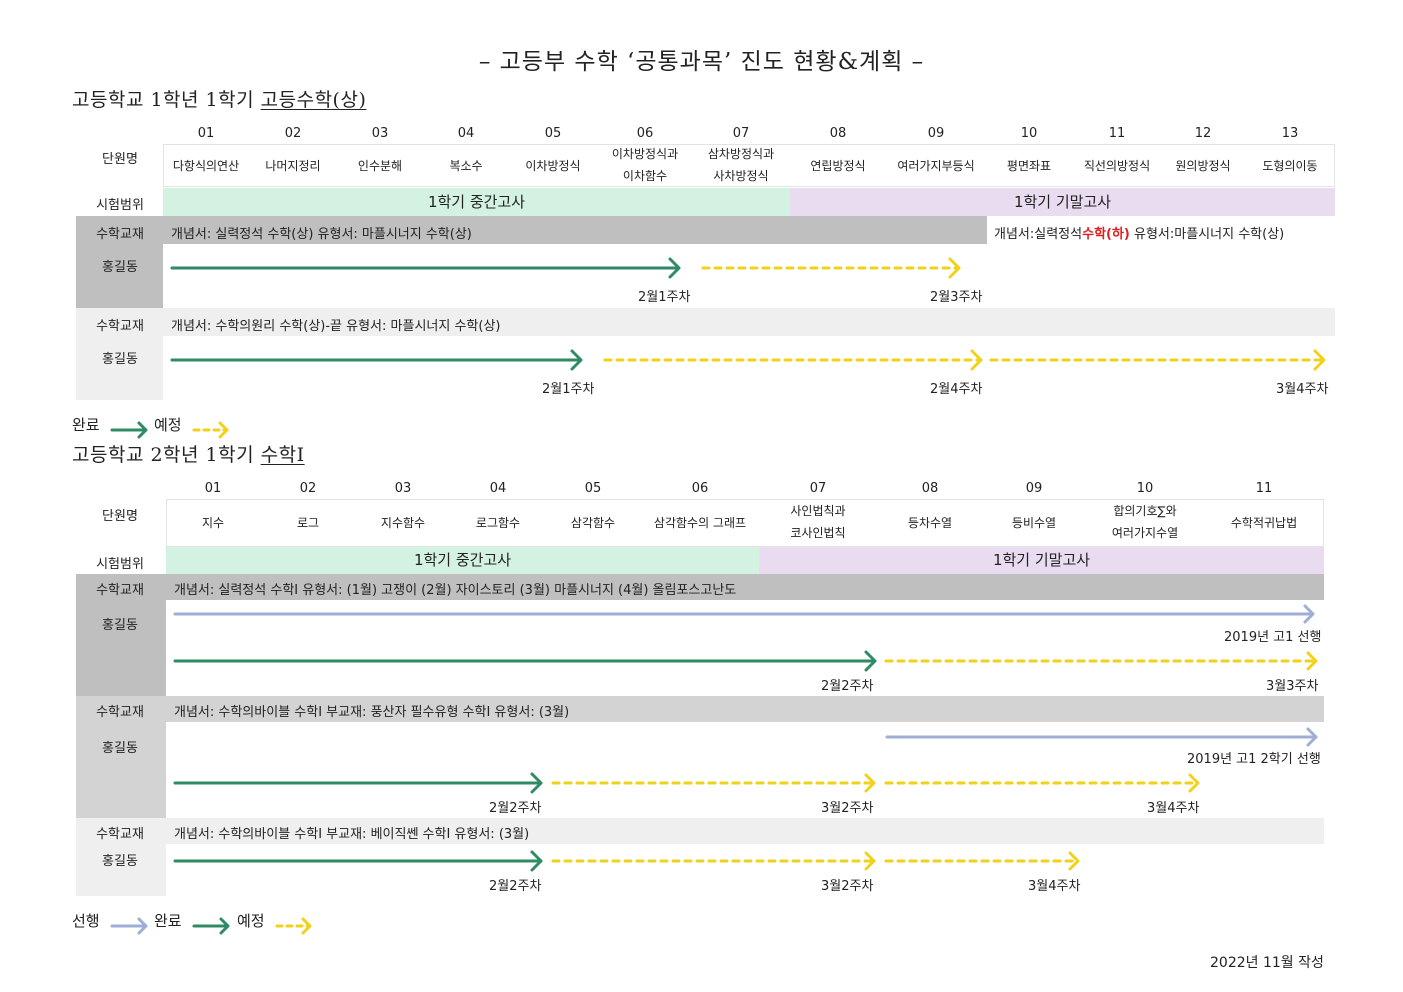 The image size is (1403, 992). What do you see at coordinates (120, 326) in the screenshot?
I see `t1-r2-book-label: 수학교재` at bounding box center [120, 326].